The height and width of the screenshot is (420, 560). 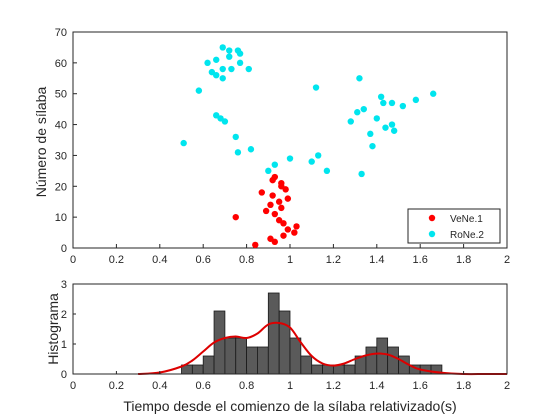 What do you see at coordinates (61, 64) in the screenshot?
I see `scatter-y-tick-label: 60` at bounding box center [61, 64].